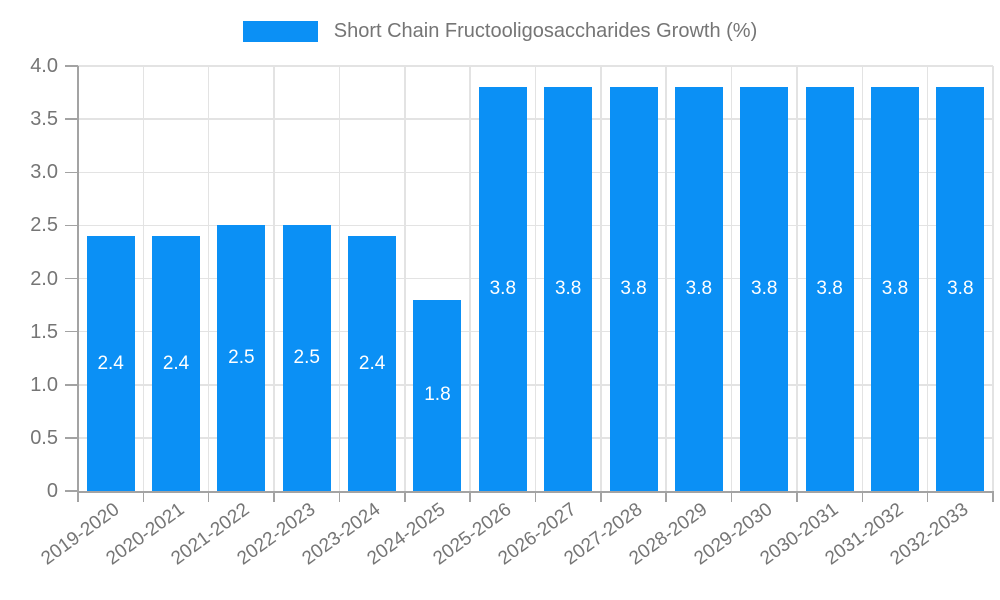  What do you see at coordinates (44, 225) in the screenshot?
I see `y-tick-label: 2.5` at bounding box center [44, 225].